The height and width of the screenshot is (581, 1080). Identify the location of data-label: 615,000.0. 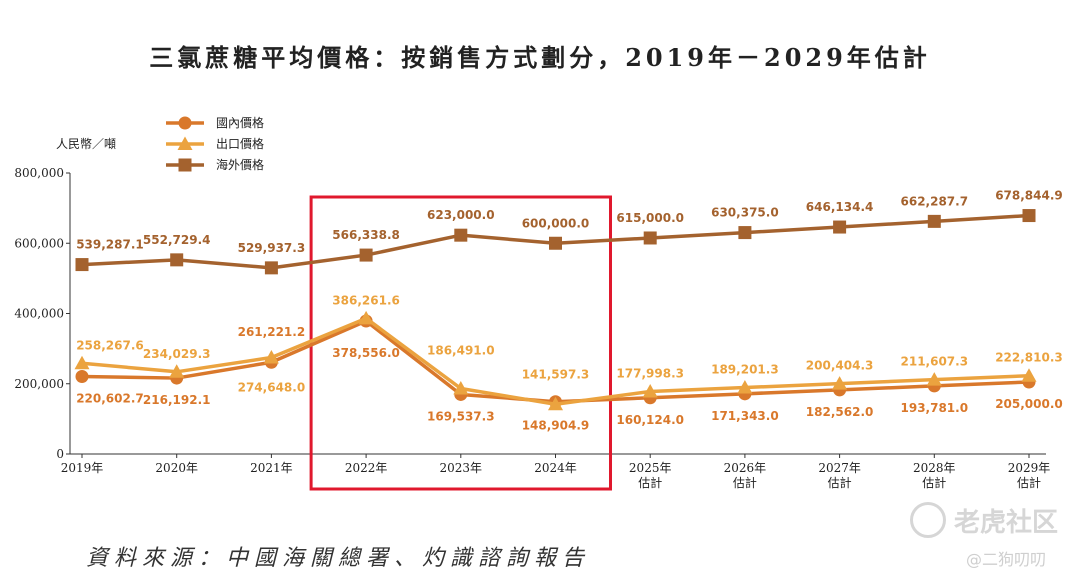
(650, 218).